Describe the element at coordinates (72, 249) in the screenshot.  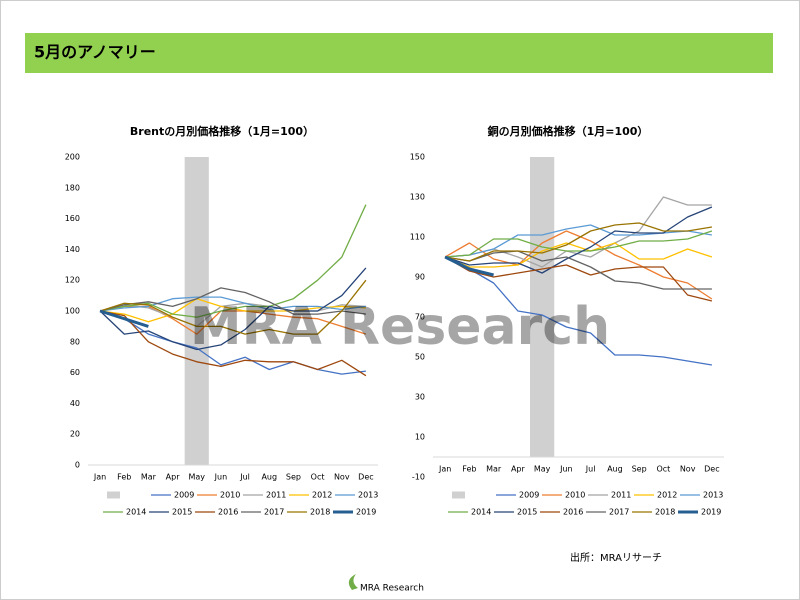
I see `y-tick-label: 140` at that location.